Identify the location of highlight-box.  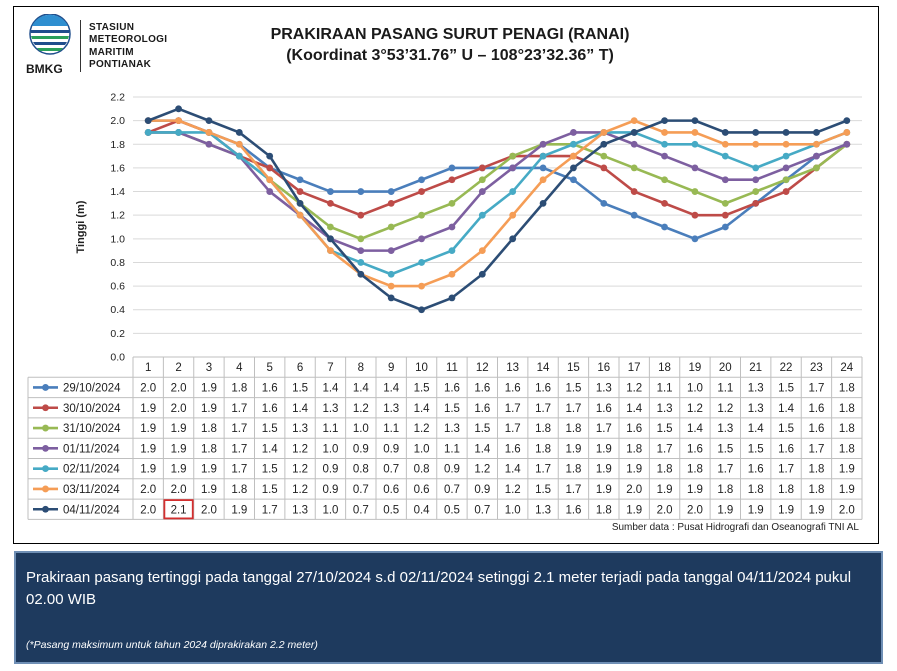
(178, 509).